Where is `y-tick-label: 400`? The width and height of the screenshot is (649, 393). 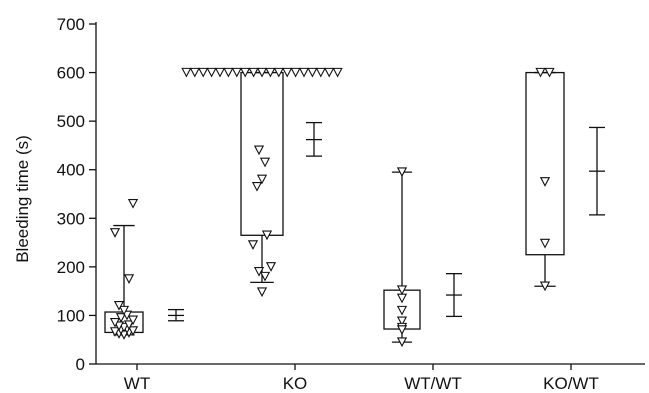
y-tick-label: 400 is located at coordinates (71, 170).